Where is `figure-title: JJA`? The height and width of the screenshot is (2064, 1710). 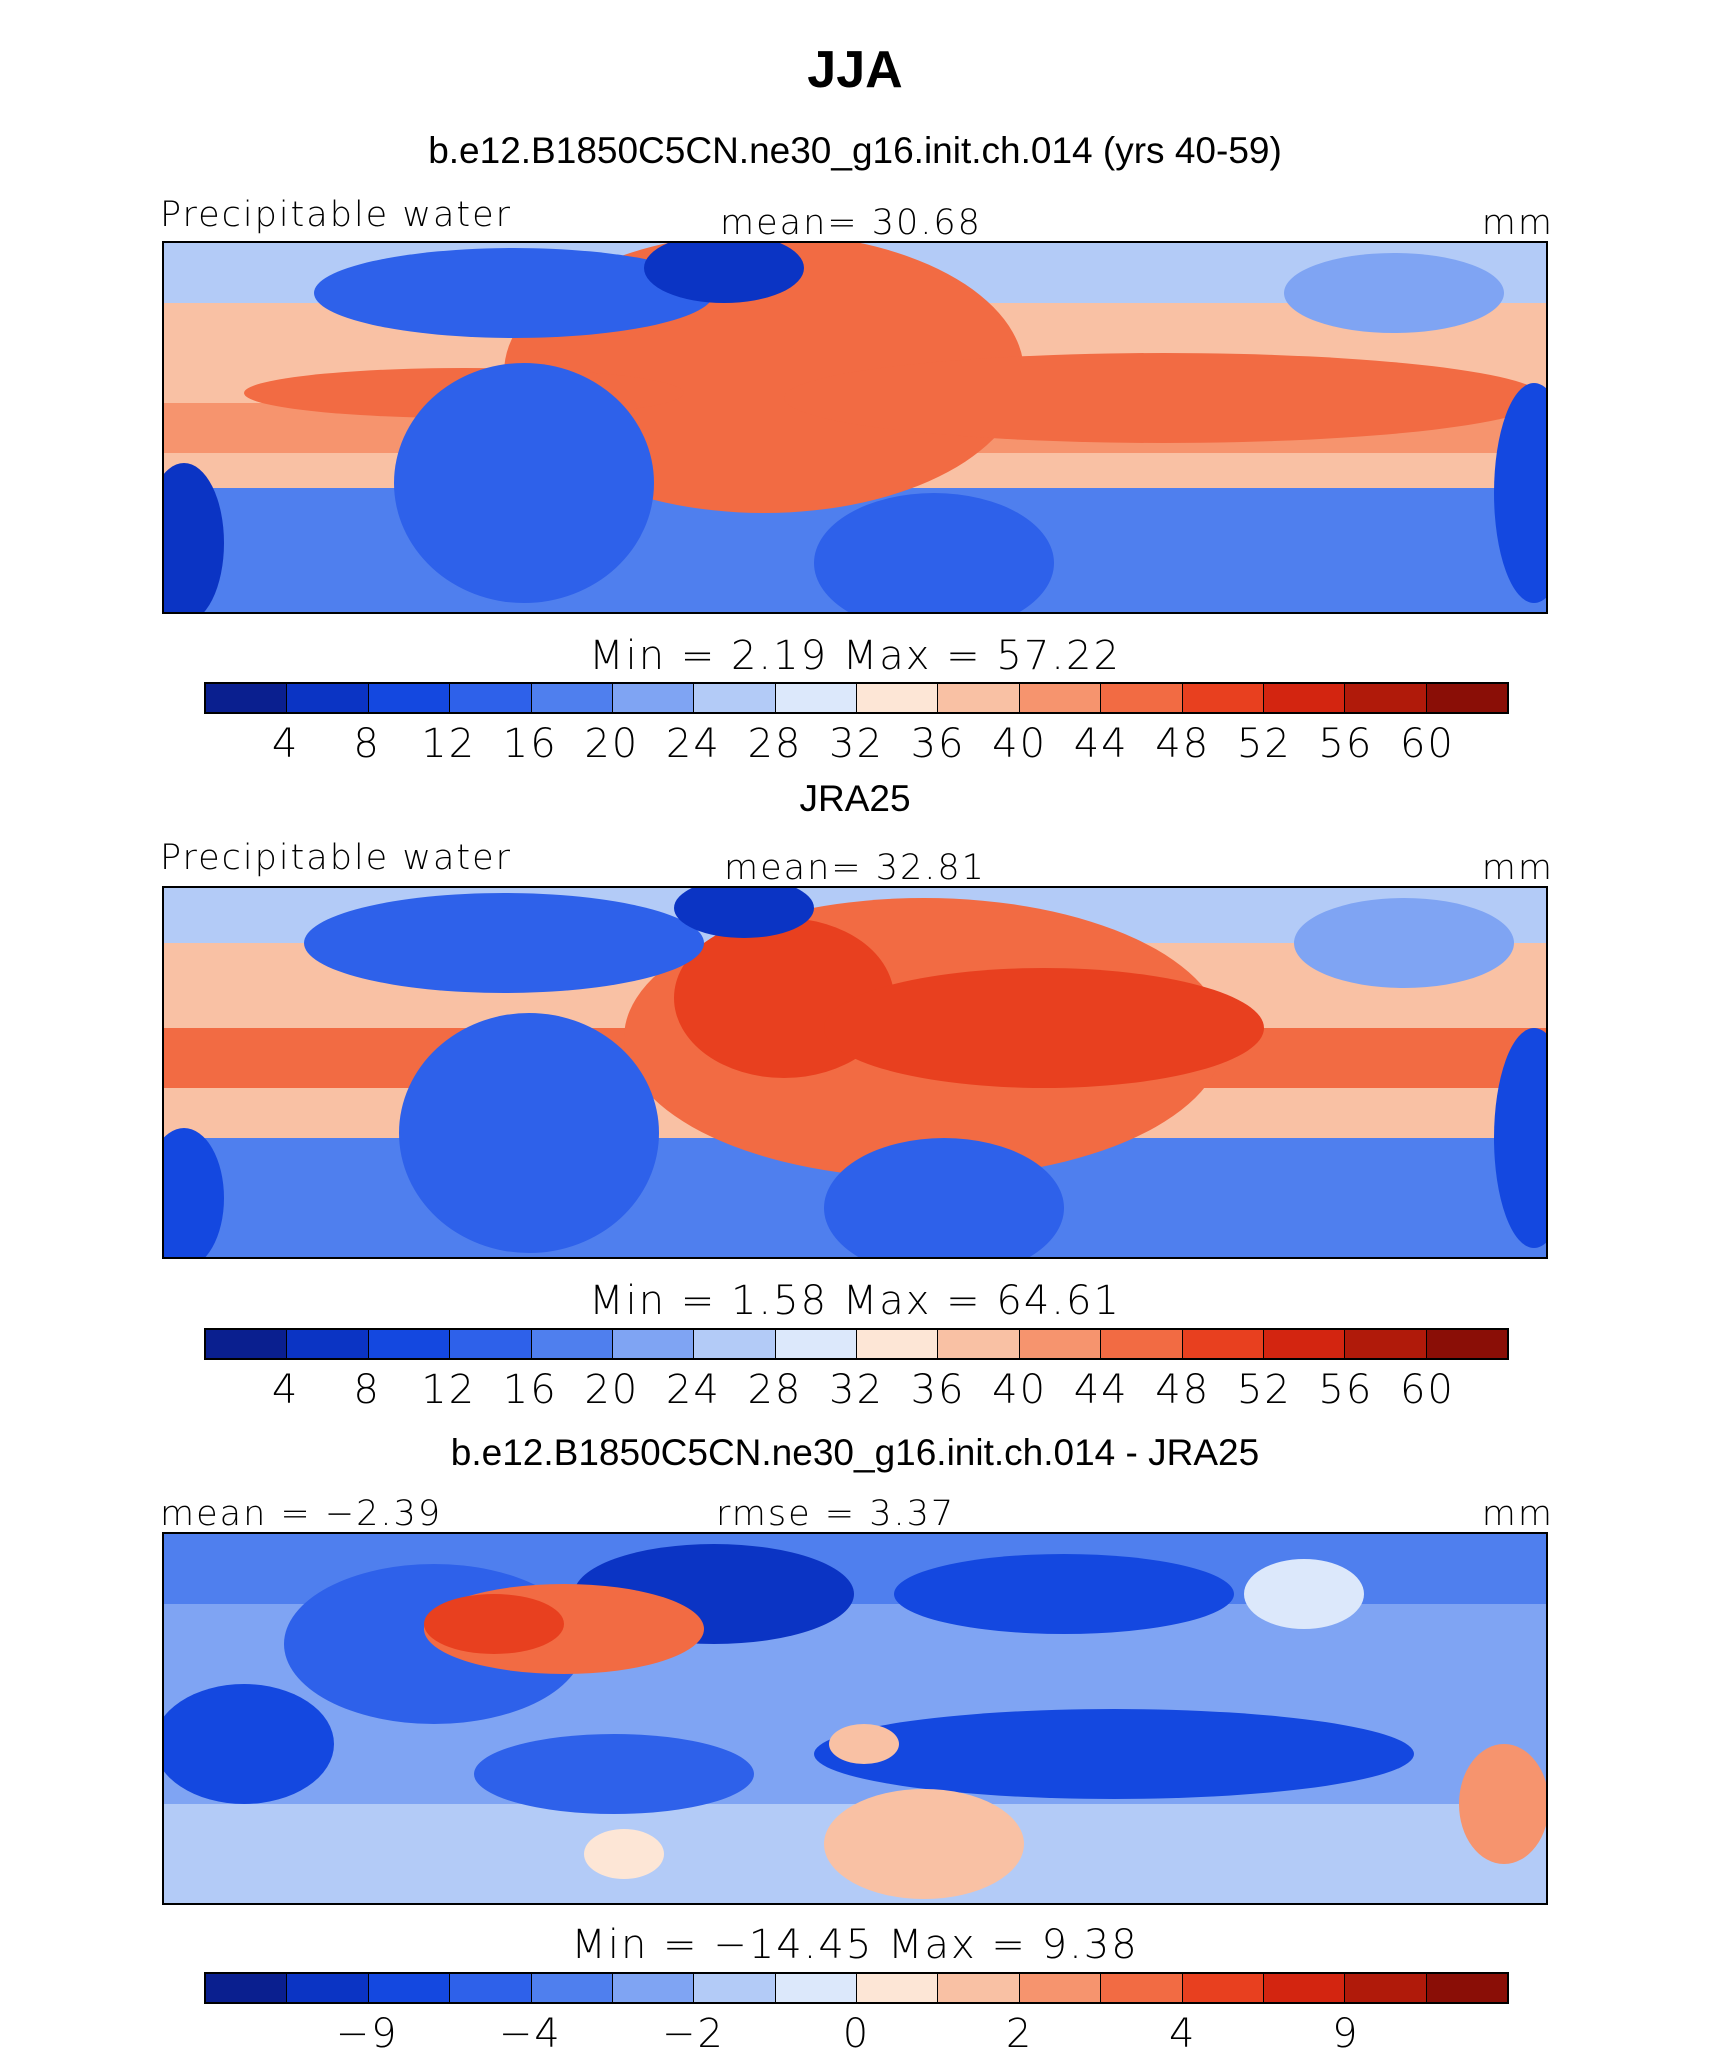
figure-title: JJA is located at coordinates (855, 70).